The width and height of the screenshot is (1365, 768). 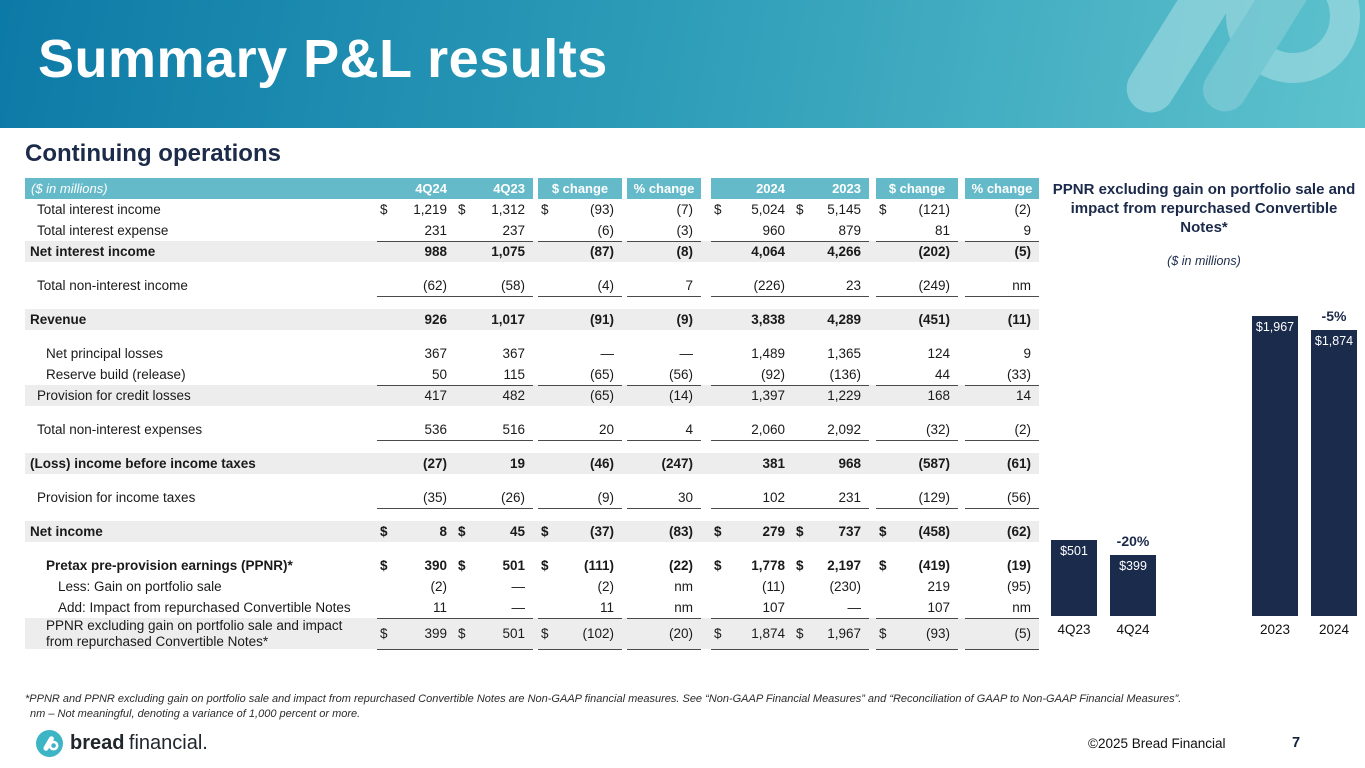 What do you see at coordinates (1002, 188) in the screenshot?
I see `col-header-pct-change-fy: % change` at bounding box center [1002, 188].